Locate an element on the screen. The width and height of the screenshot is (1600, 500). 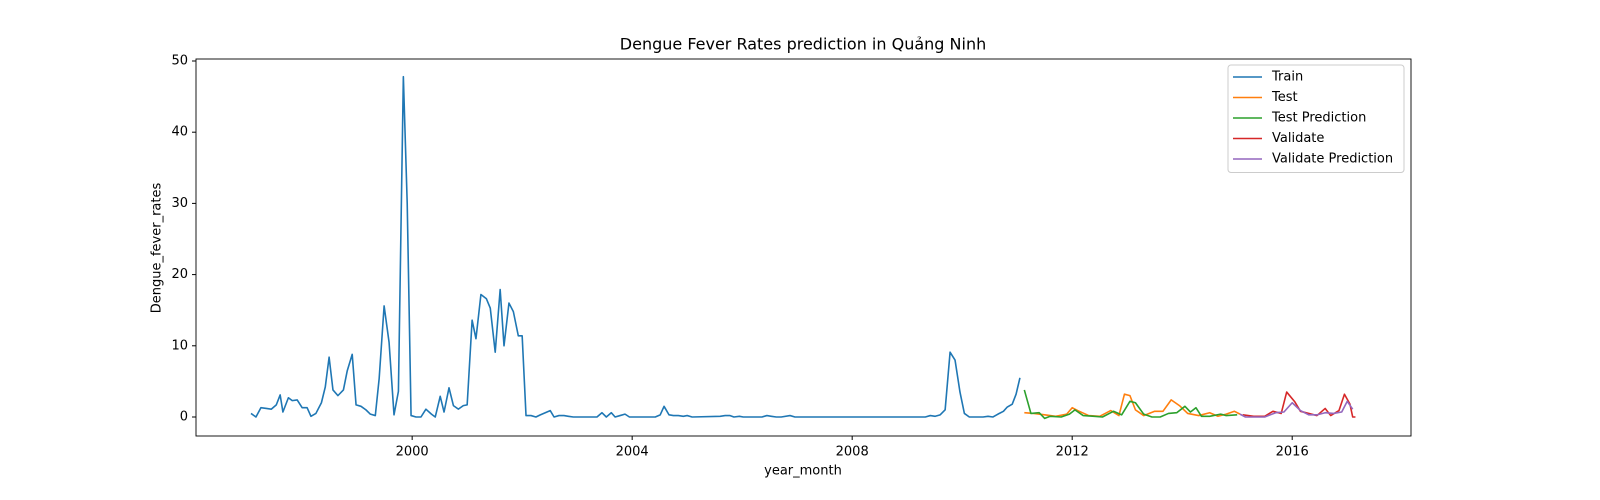
x-tick-label: 2016 is located at coordinates (1292, 452).